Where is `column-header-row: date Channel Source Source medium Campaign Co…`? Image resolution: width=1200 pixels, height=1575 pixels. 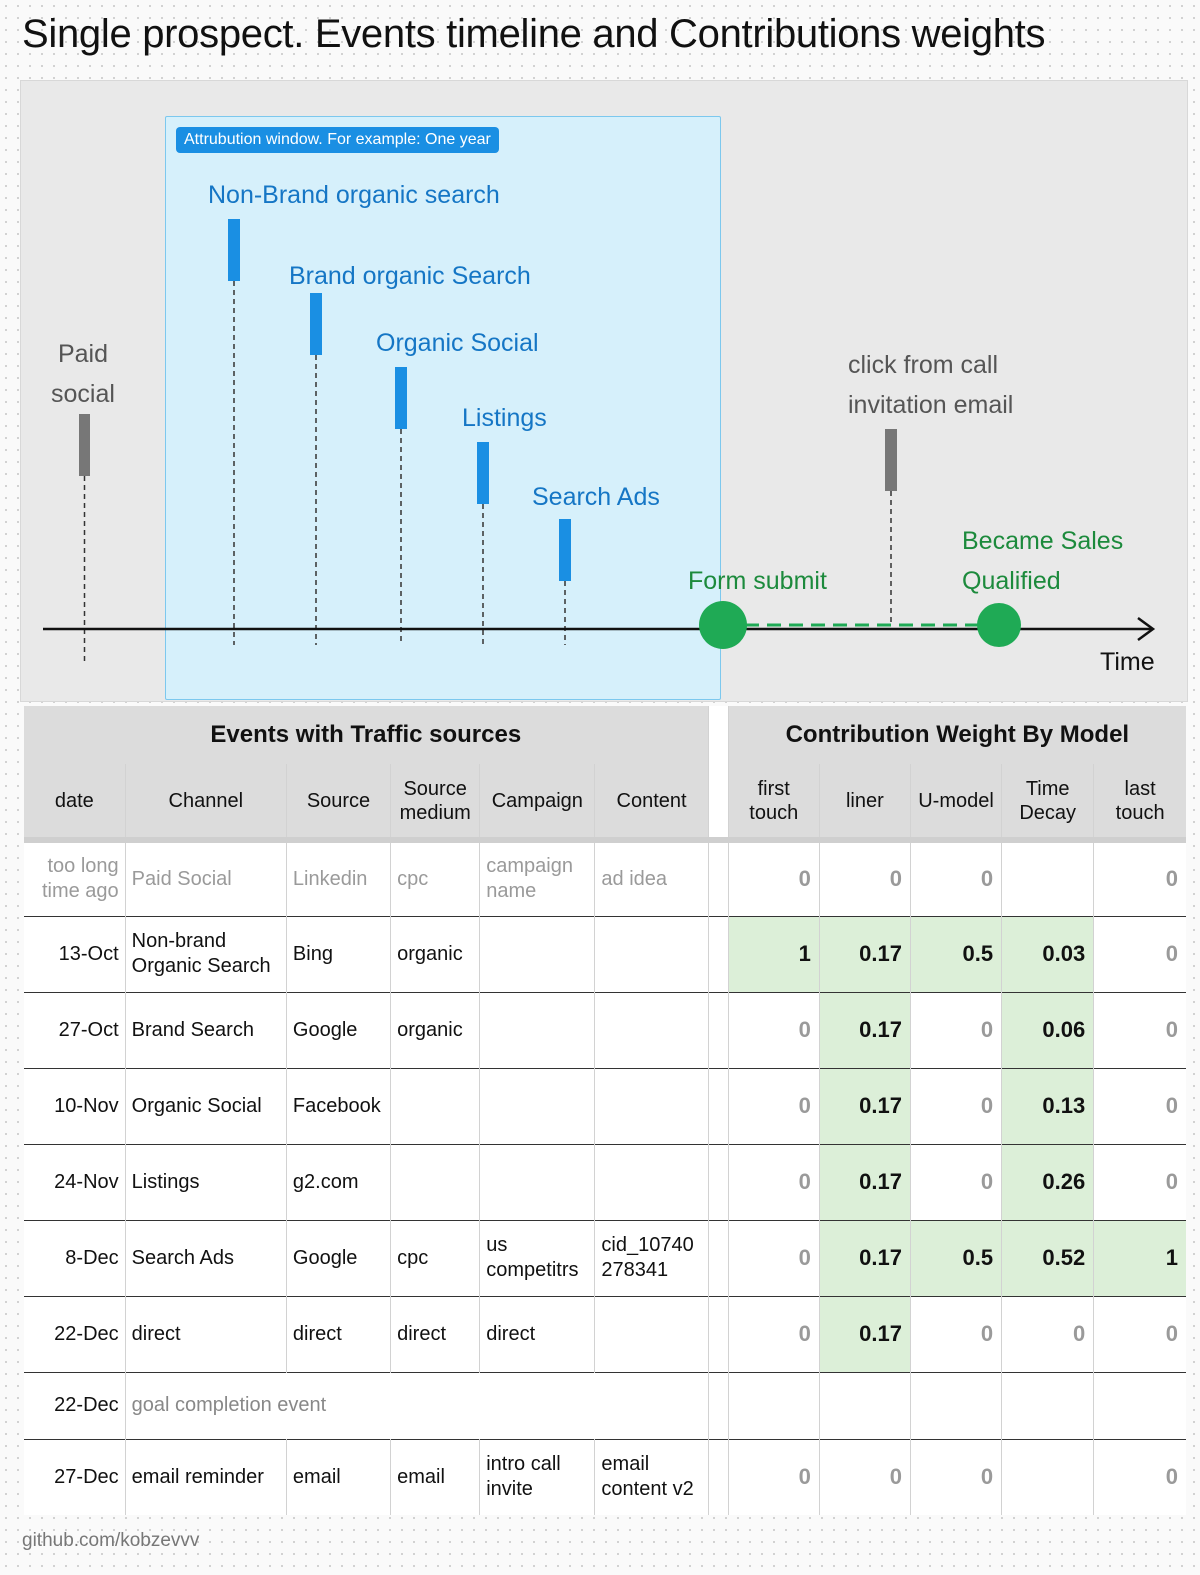
column-header-row: date Channel Source Source medium Campaign Co… is located at coordinates (605, 803).